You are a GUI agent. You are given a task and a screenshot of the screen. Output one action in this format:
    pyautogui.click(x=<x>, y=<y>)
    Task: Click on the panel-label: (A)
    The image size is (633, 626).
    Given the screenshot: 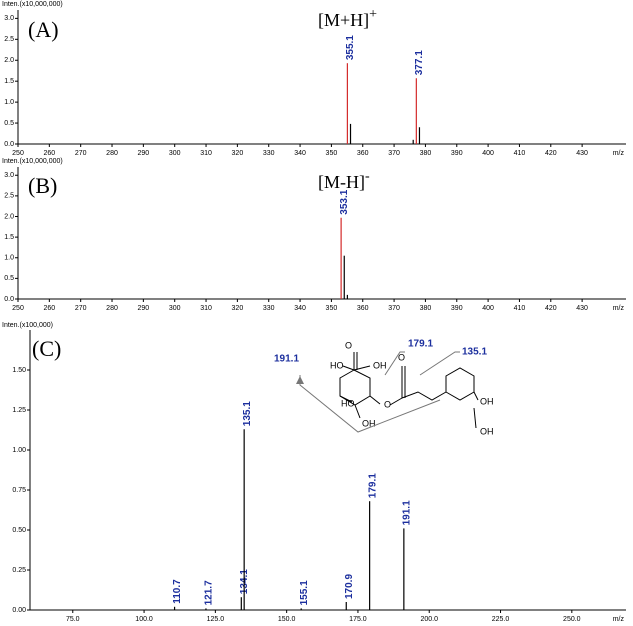 What is the action you would take?
    pyautogui.click(x=43, y=29)
    